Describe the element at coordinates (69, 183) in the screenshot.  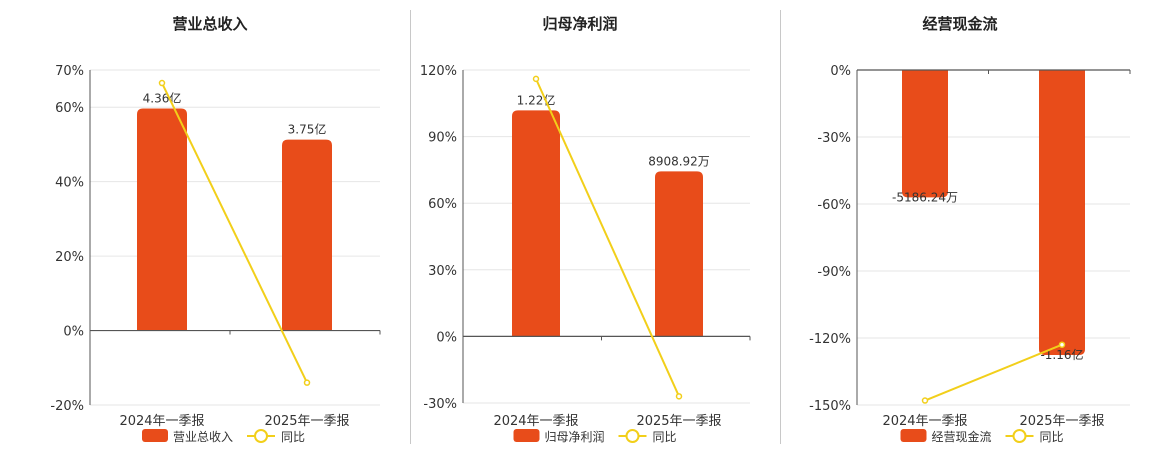
I see `y-tick-label: 40%` at that location.